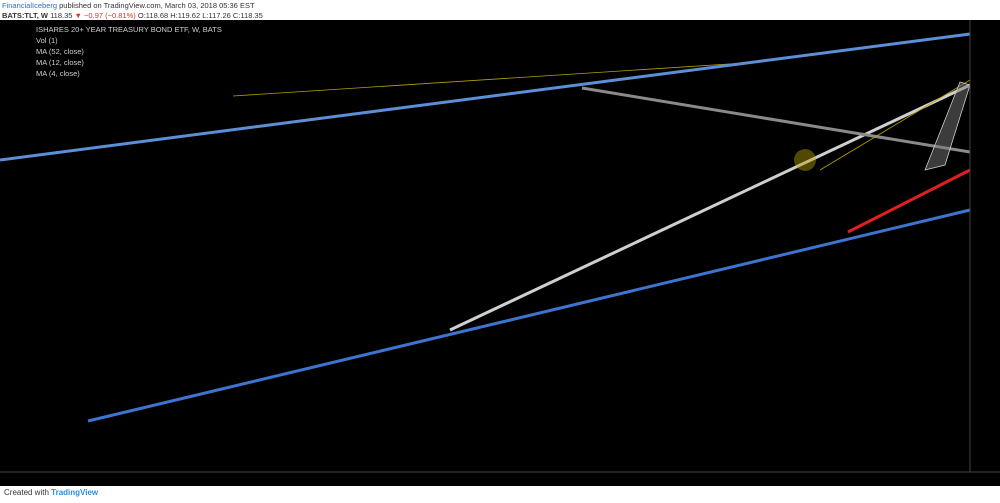 This screenshot has width=1000, height=503. What do you see at coordinates (60, 51) in the screenshot?
I see `legend-entry: MA (52, close)` at bounding box center [60, 51].